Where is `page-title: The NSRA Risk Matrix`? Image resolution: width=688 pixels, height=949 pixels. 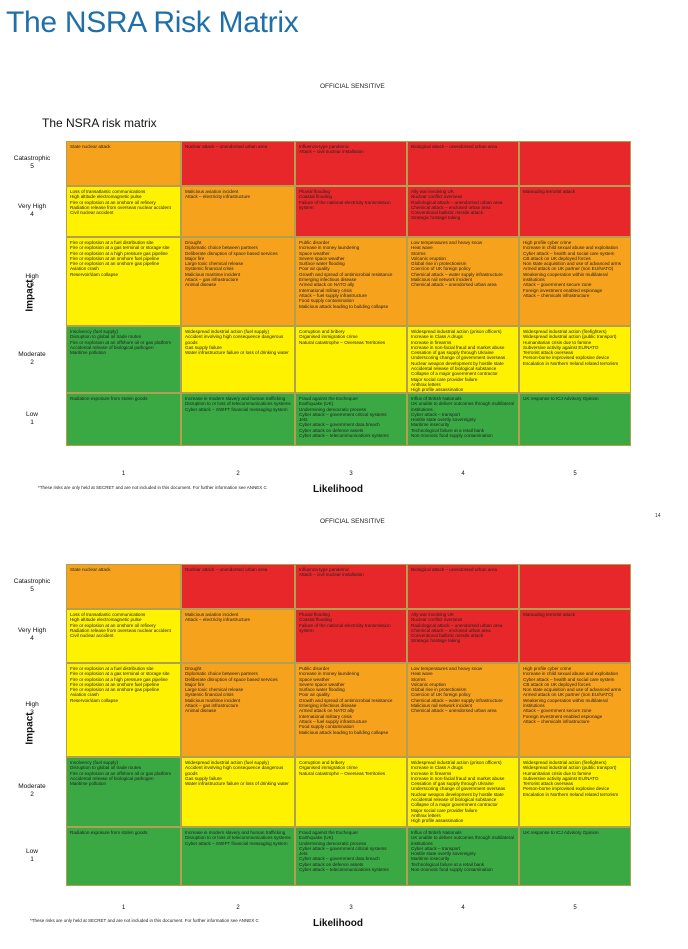 page-title: The NSRA Risk Matrix is located at coordinates (152, 22).